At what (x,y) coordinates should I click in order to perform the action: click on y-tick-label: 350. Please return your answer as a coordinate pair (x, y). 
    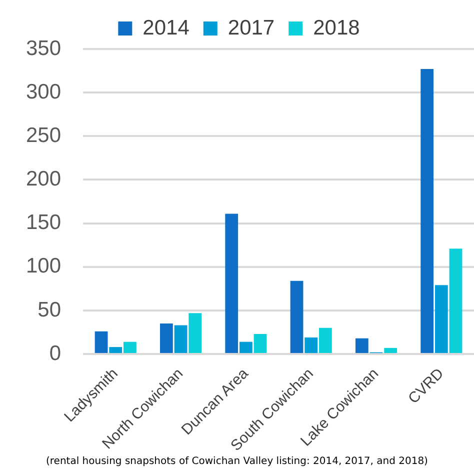
    Looking at the image, I should click on (44, 48).